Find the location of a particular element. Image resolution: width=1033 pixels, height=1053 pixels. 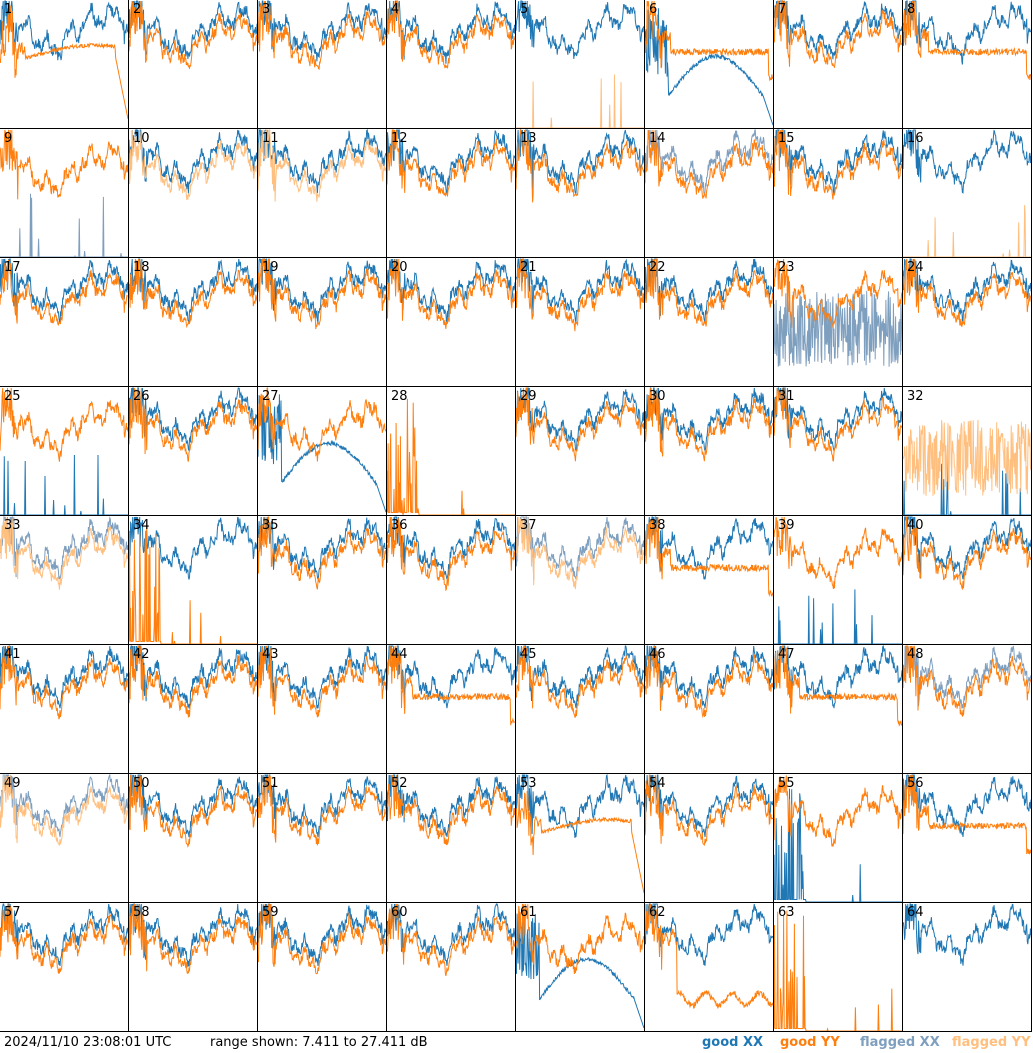

panel-number: 11 is located at coordinates (270, 138).